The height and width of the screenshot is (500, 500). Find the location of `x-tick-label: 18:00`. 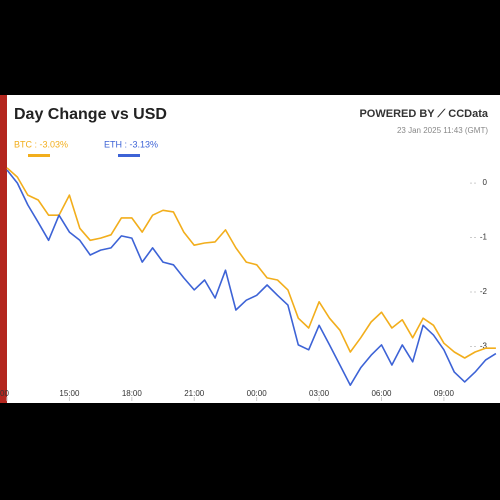

x-tick-label: 18:00 is located at coordinates (132, 393).